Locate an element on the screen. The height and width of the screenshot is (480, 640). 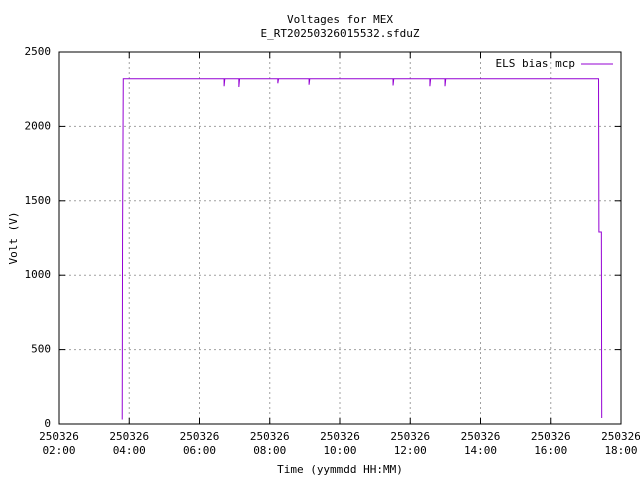
y-axis-label: Volt (V) is located at coordinates (13, 238).